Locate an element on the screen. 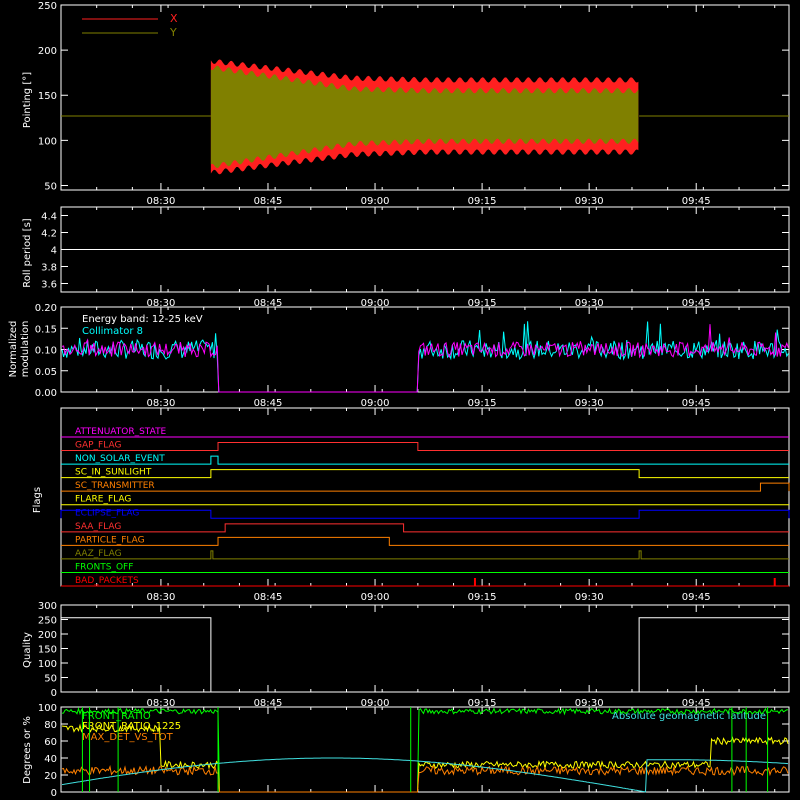 The image size is (800, 800). geomag-latitude-series is located at coordinates (425, 775).